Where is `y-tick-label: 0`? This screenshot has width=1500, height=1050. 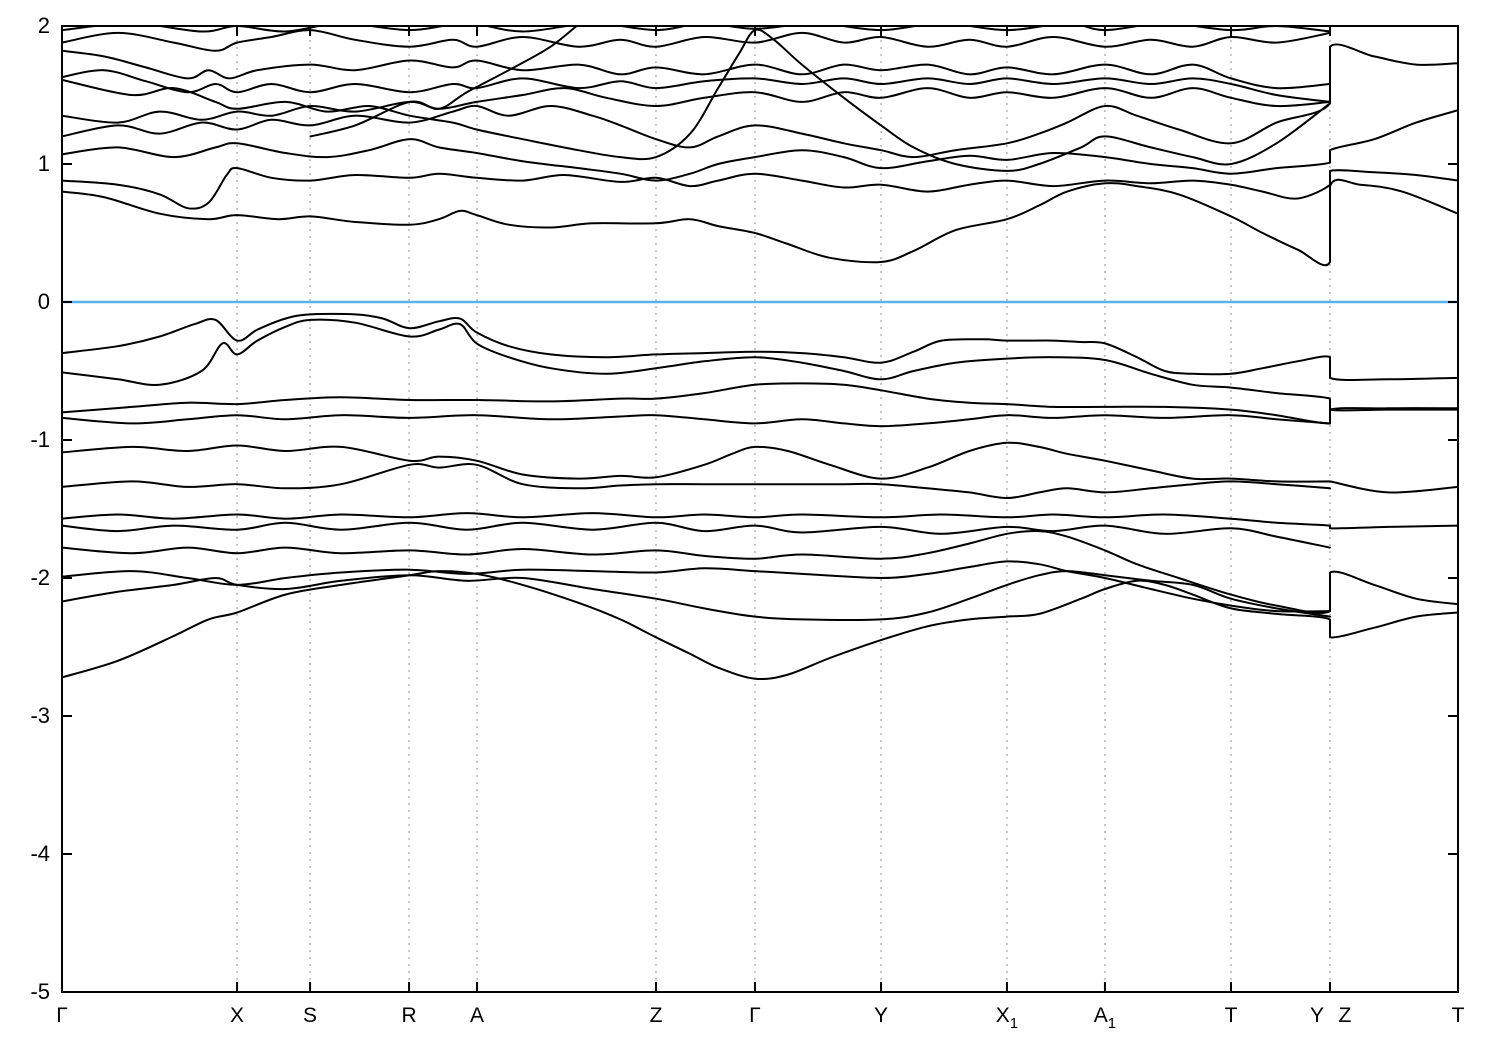 y-tick-label: 0 is located at coordinates (44, 301).